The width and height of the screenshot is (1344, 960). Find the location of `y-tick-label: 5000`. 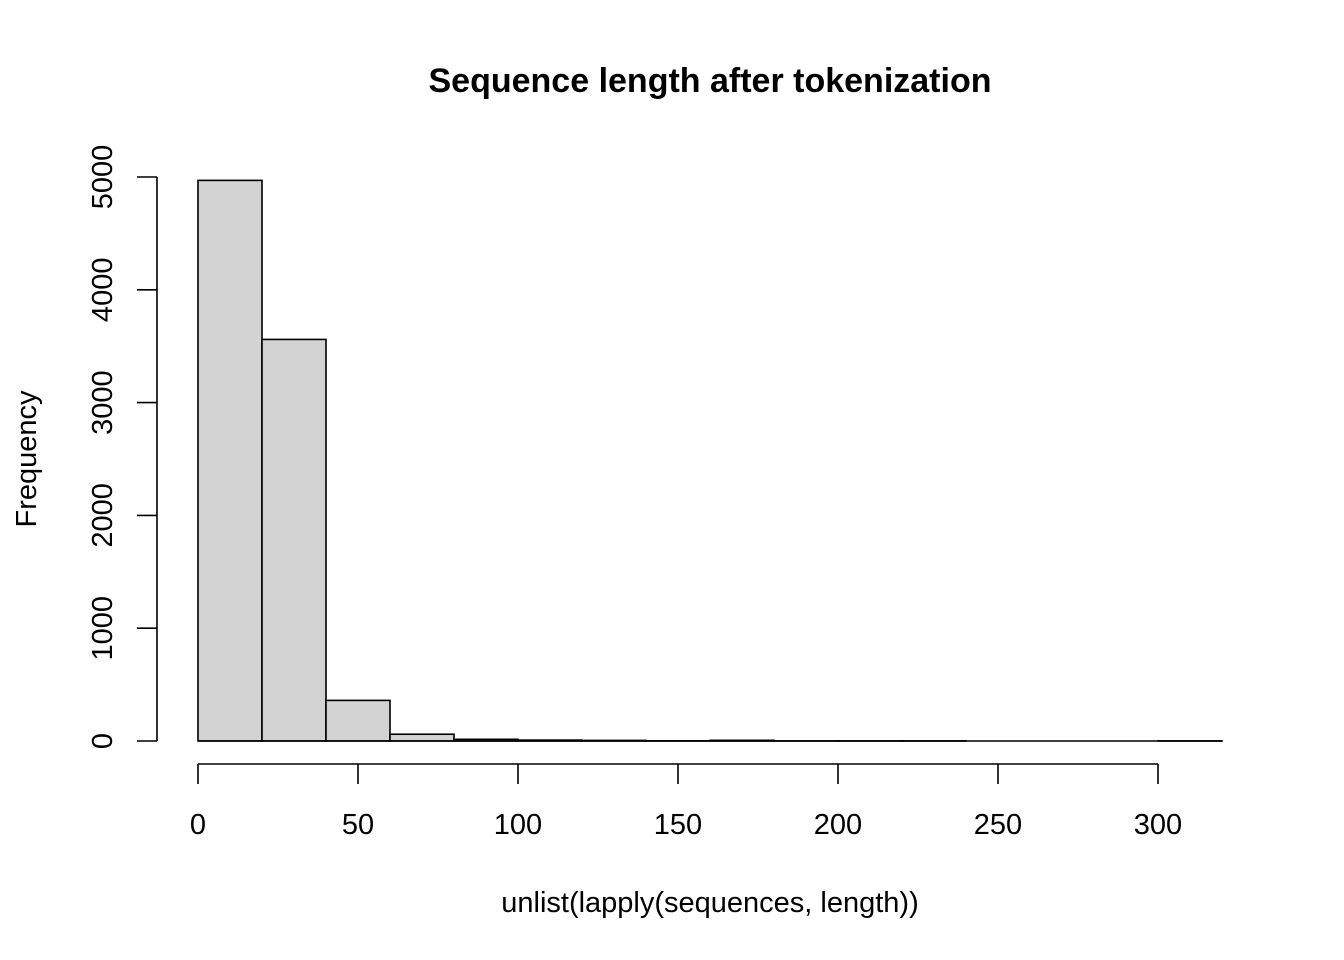

y-tick-label: 5000 is located at coordinates (103, 177).